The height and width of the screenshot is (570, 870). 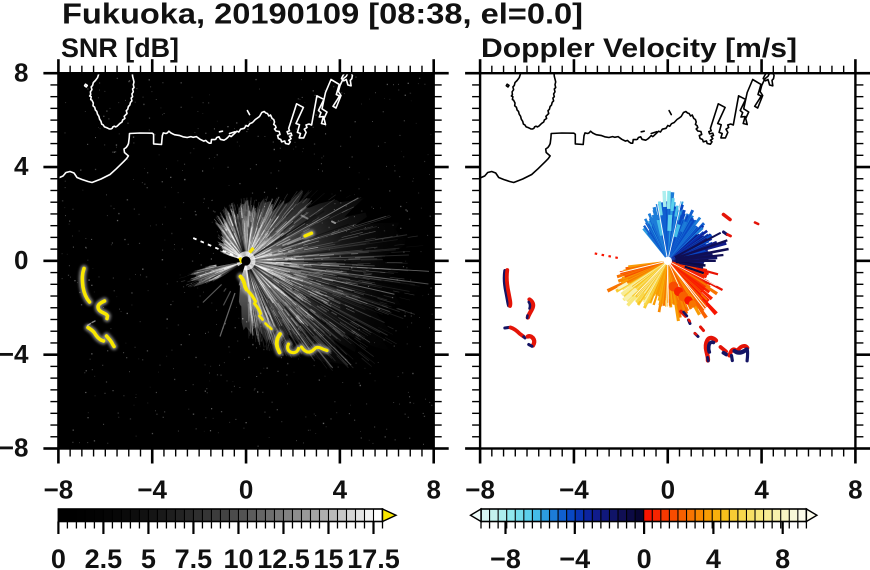 I want to click on svg-text: 7.5, so click(x=194, y=557).